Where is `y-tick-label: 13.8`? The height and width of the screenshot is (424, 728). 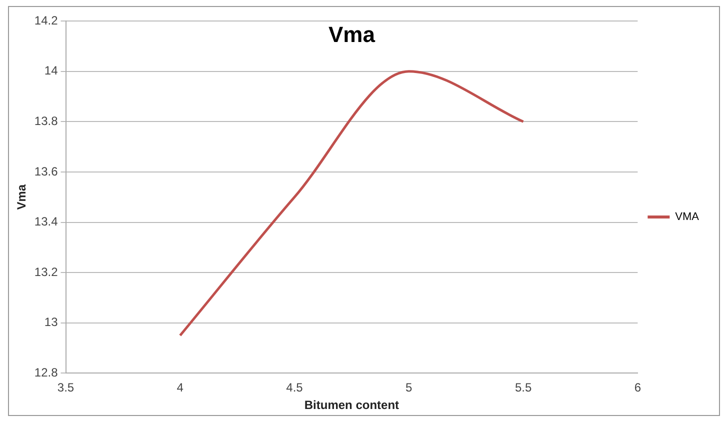 y-tick-label: 13.8 is located at coordinates (46, 121).